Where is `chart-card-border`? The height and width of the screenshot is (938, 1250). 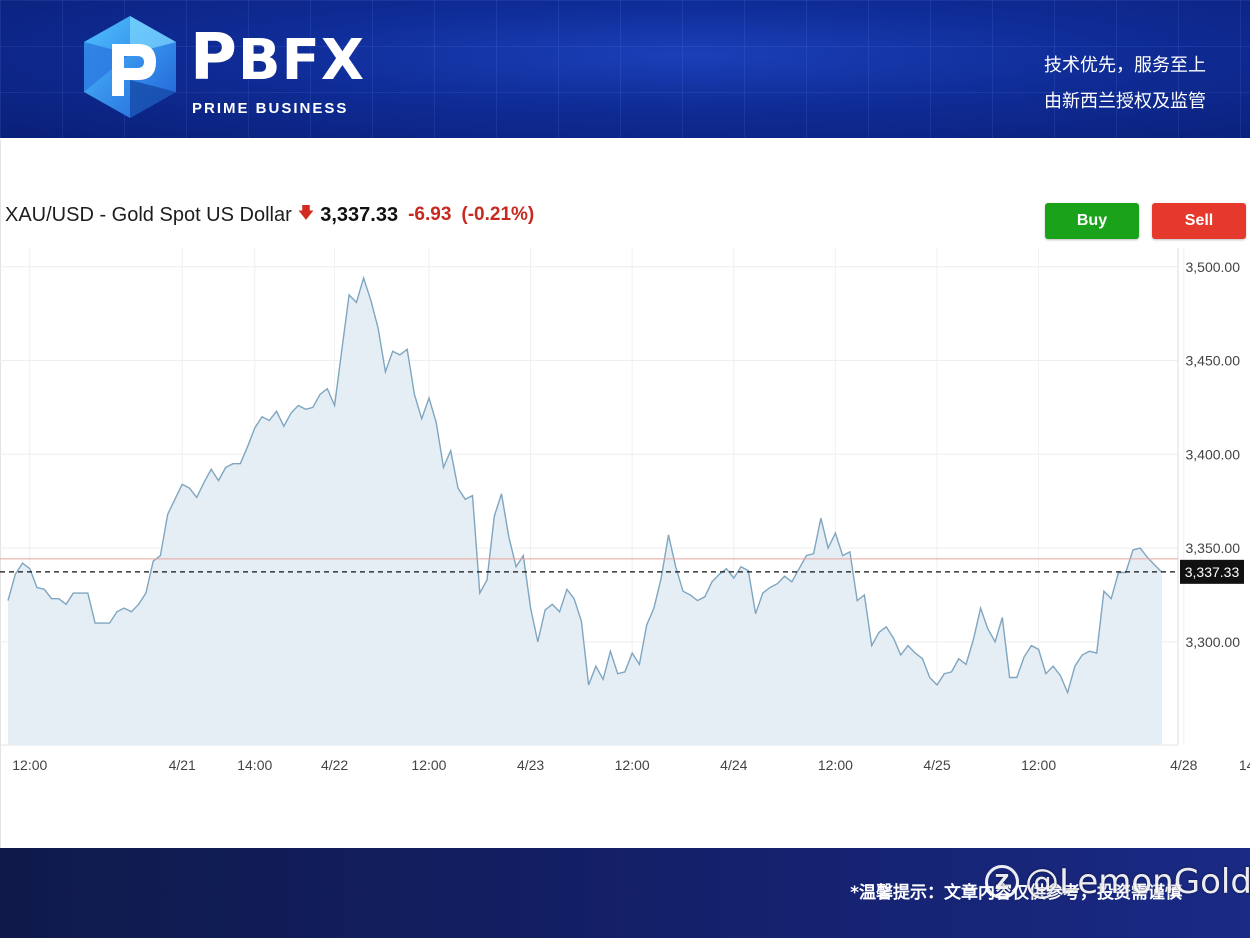 chart-card-border is located at coordinates (0, 494).